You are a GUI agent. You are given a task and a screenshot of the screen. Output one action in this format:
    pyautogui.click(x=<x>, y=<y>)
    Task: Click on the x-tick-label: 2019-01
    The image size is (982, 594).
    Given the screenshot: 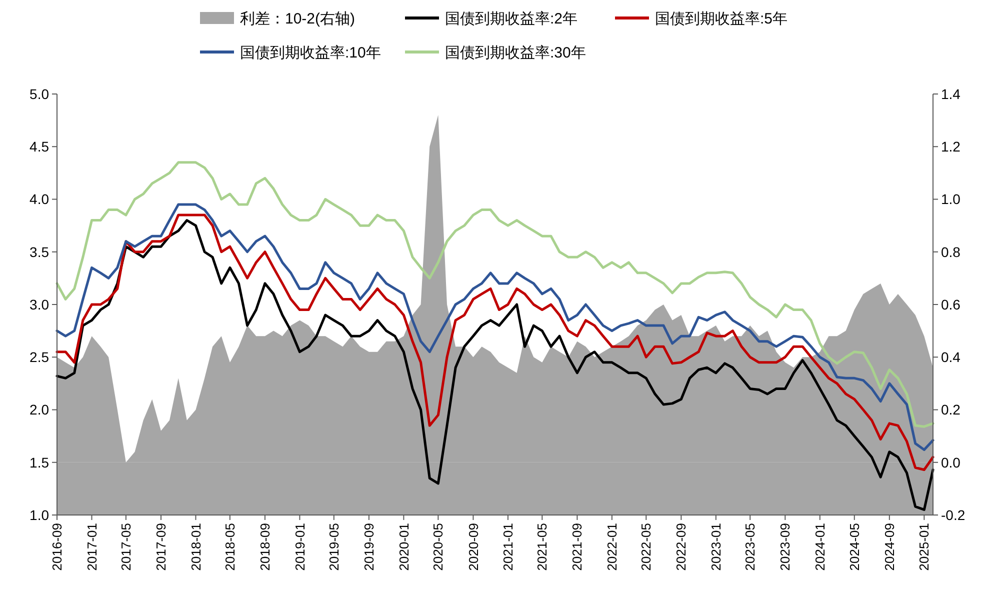 What is the action you would take?
    pyautogui.click(x=300, y=547)
    